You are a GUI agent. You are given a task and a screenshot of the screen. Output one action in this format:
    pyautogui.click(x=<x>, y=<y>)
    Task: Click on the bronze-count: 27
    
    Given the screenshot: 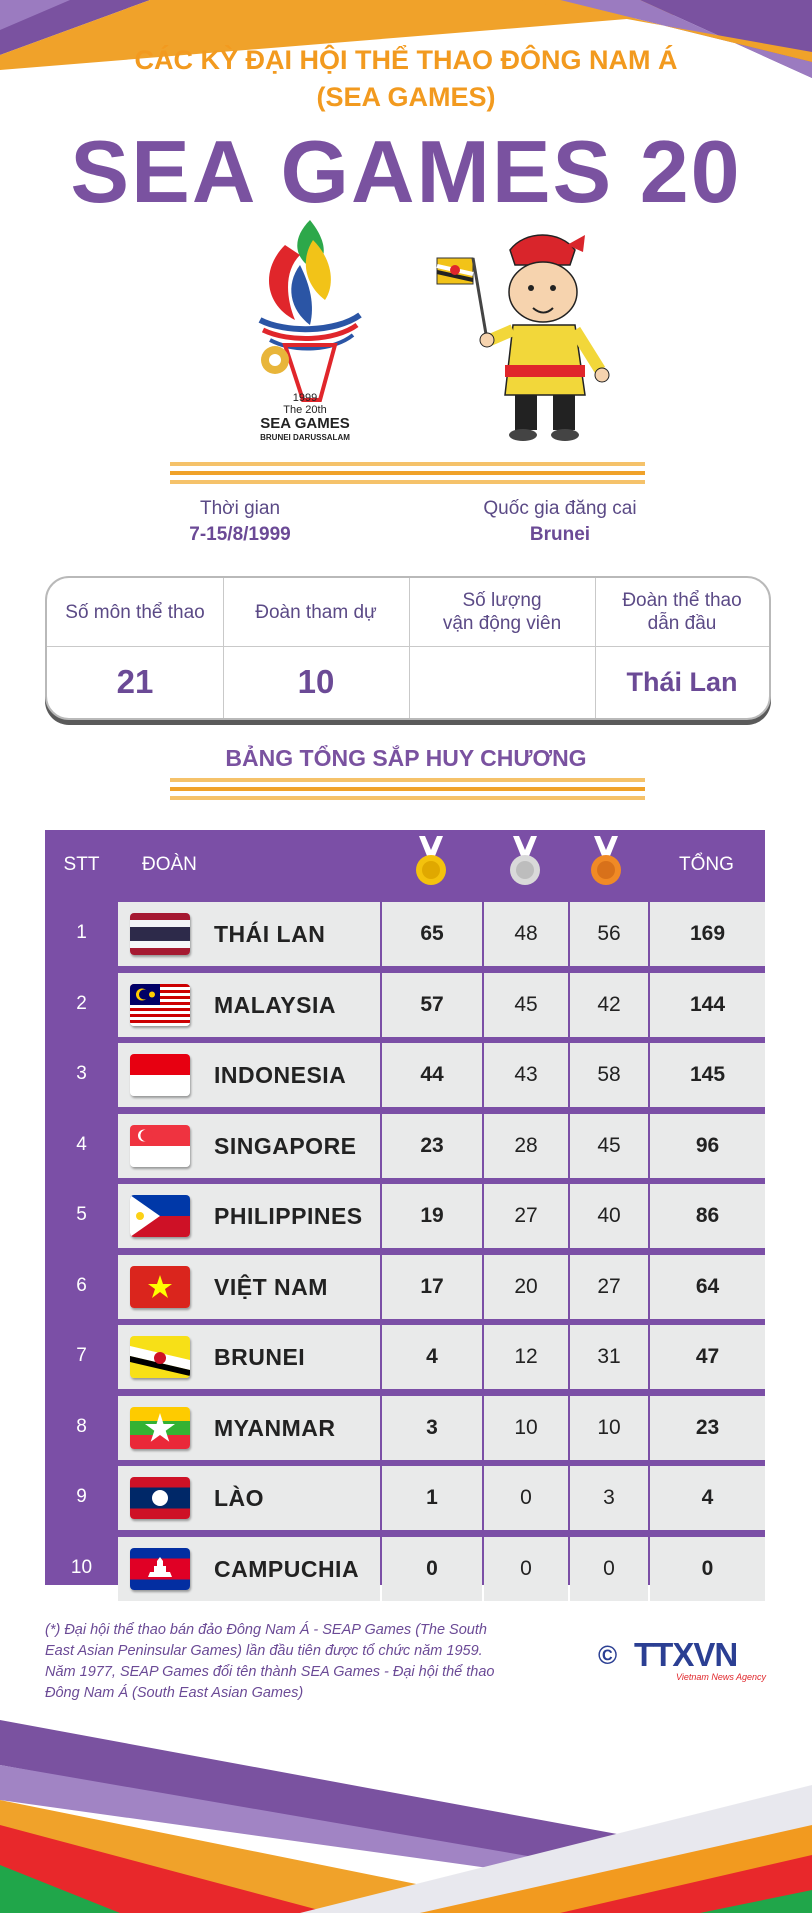 What is the action you would take?
    pyautogui.click(x=609, y=1287)
    